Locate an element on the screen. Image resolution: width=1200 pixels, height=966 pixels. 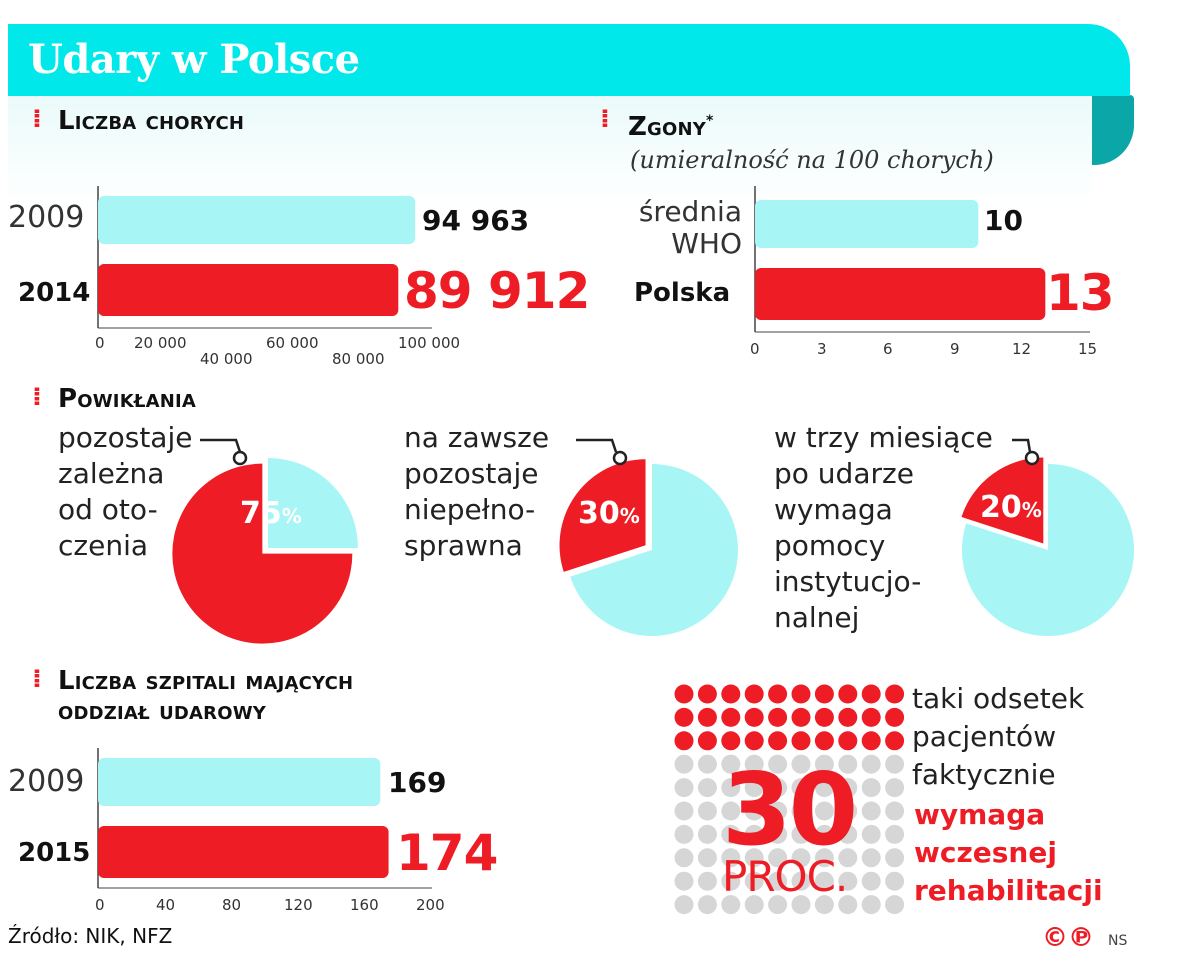
pie1 is located at coordinates (265, 551).